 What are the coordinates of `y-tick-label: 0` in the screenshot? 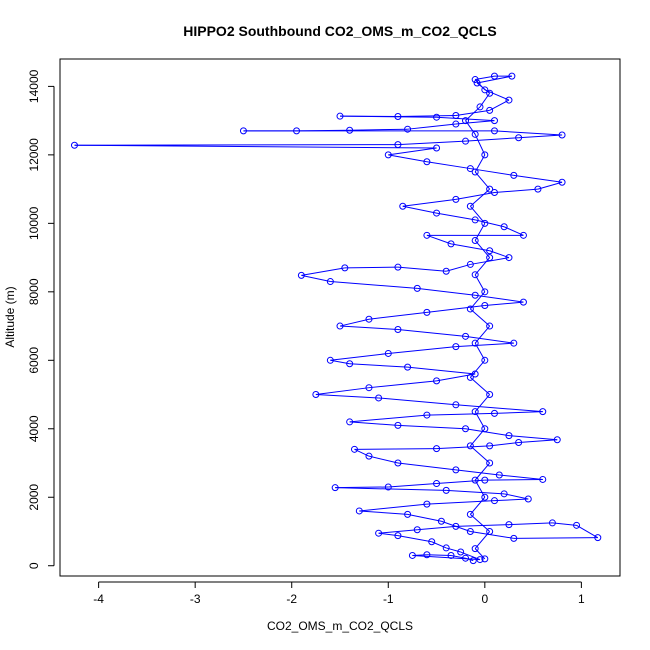 It's located at (34, 565).